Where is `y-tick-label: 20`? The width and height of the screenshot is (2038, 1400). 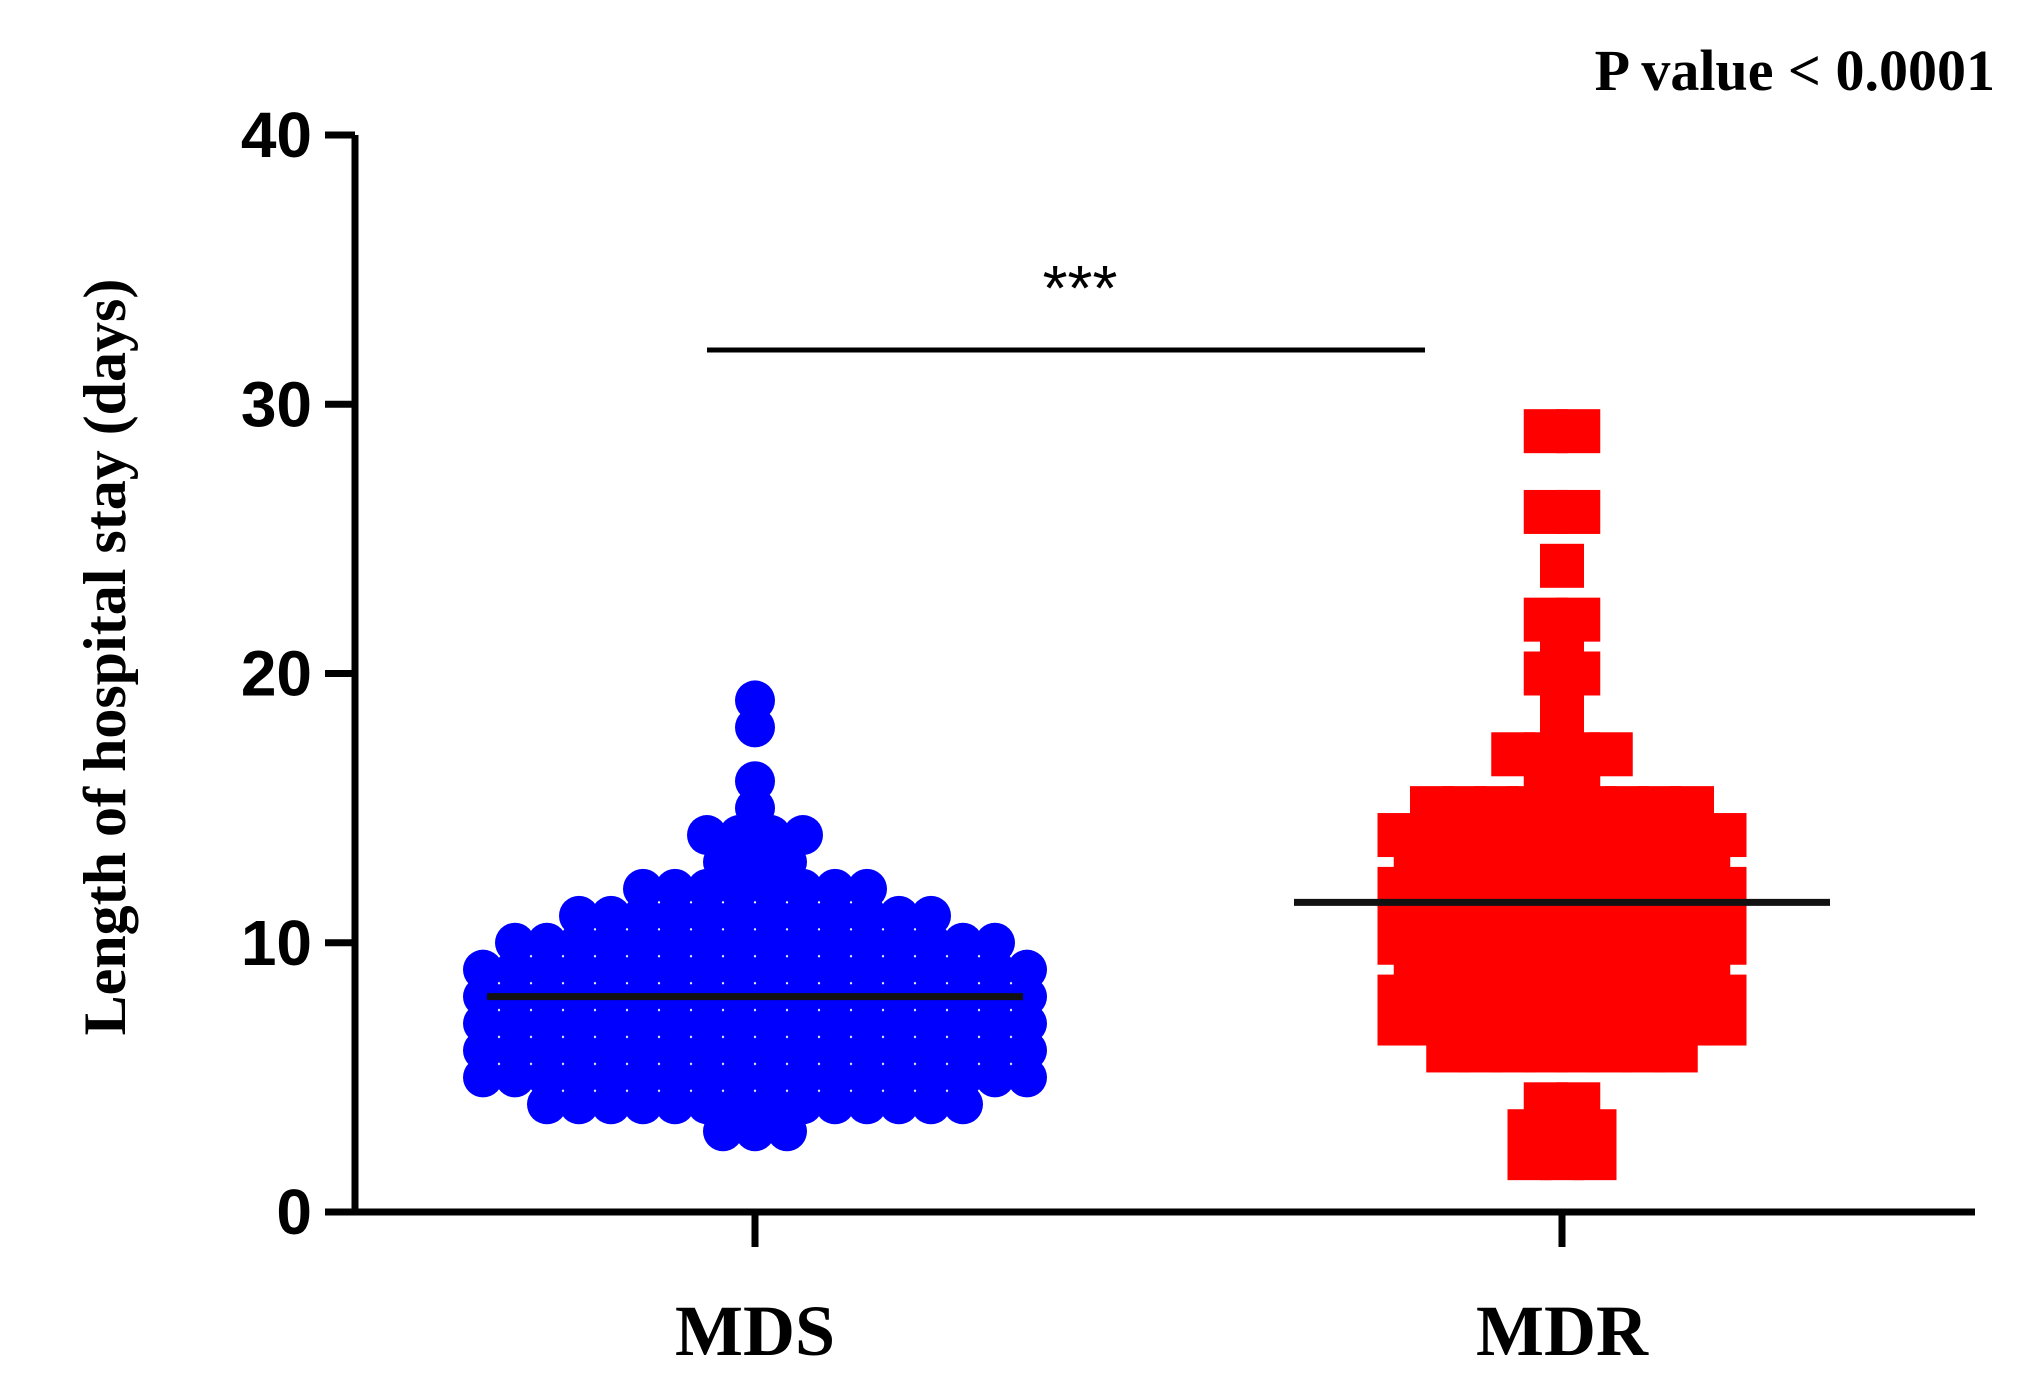 y-tick-label: 20 is located at coordinates (276, 674).